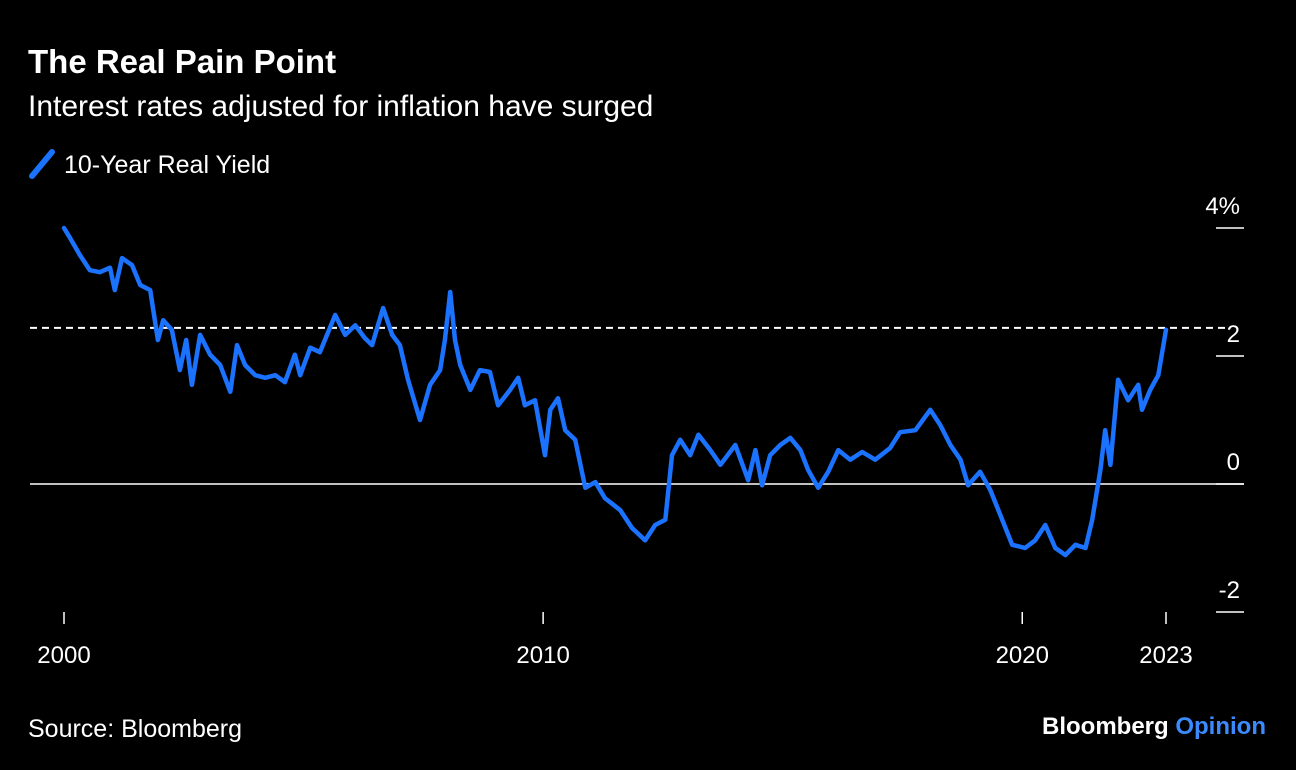  What do you see at coordinates (135, 729) in the screenshot?
I see `source: Source: Bloomberg` at bounding box center [135, 729].